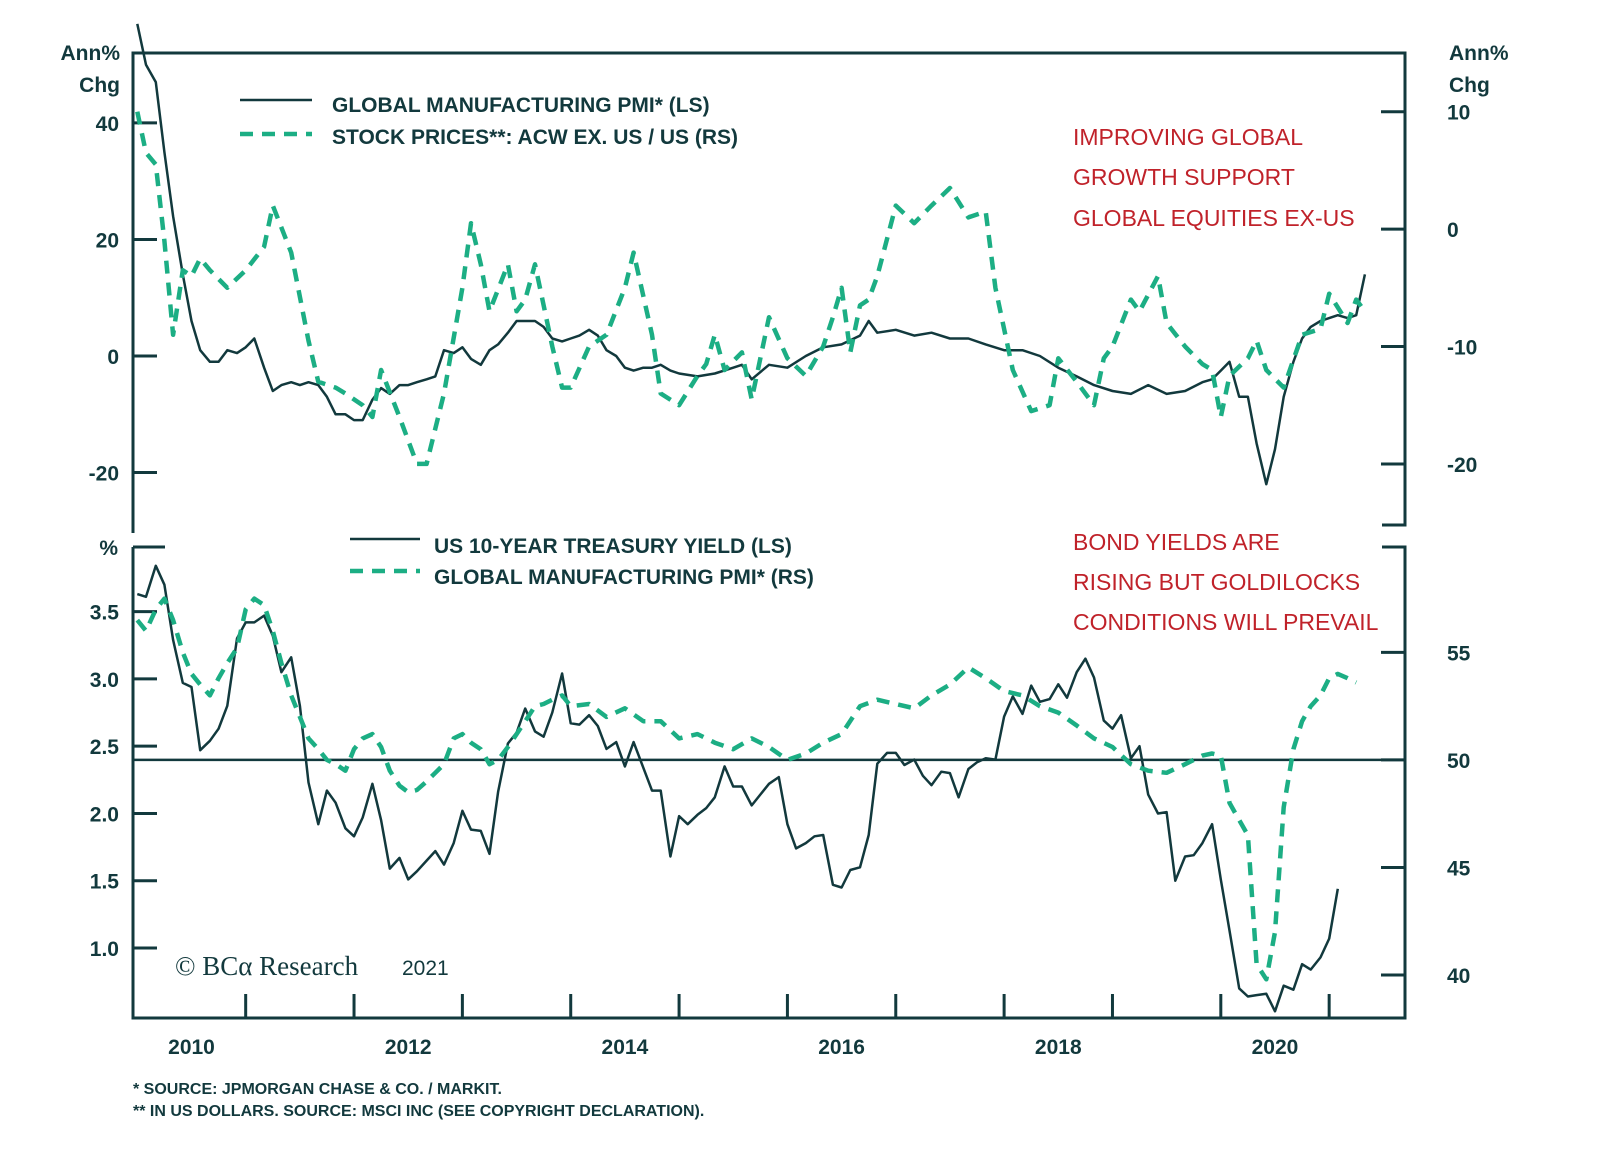  I want to click on top-legend-label-stocks: STOCK PRICES**: ACW EX. US / US (RS), so click(535, 137).